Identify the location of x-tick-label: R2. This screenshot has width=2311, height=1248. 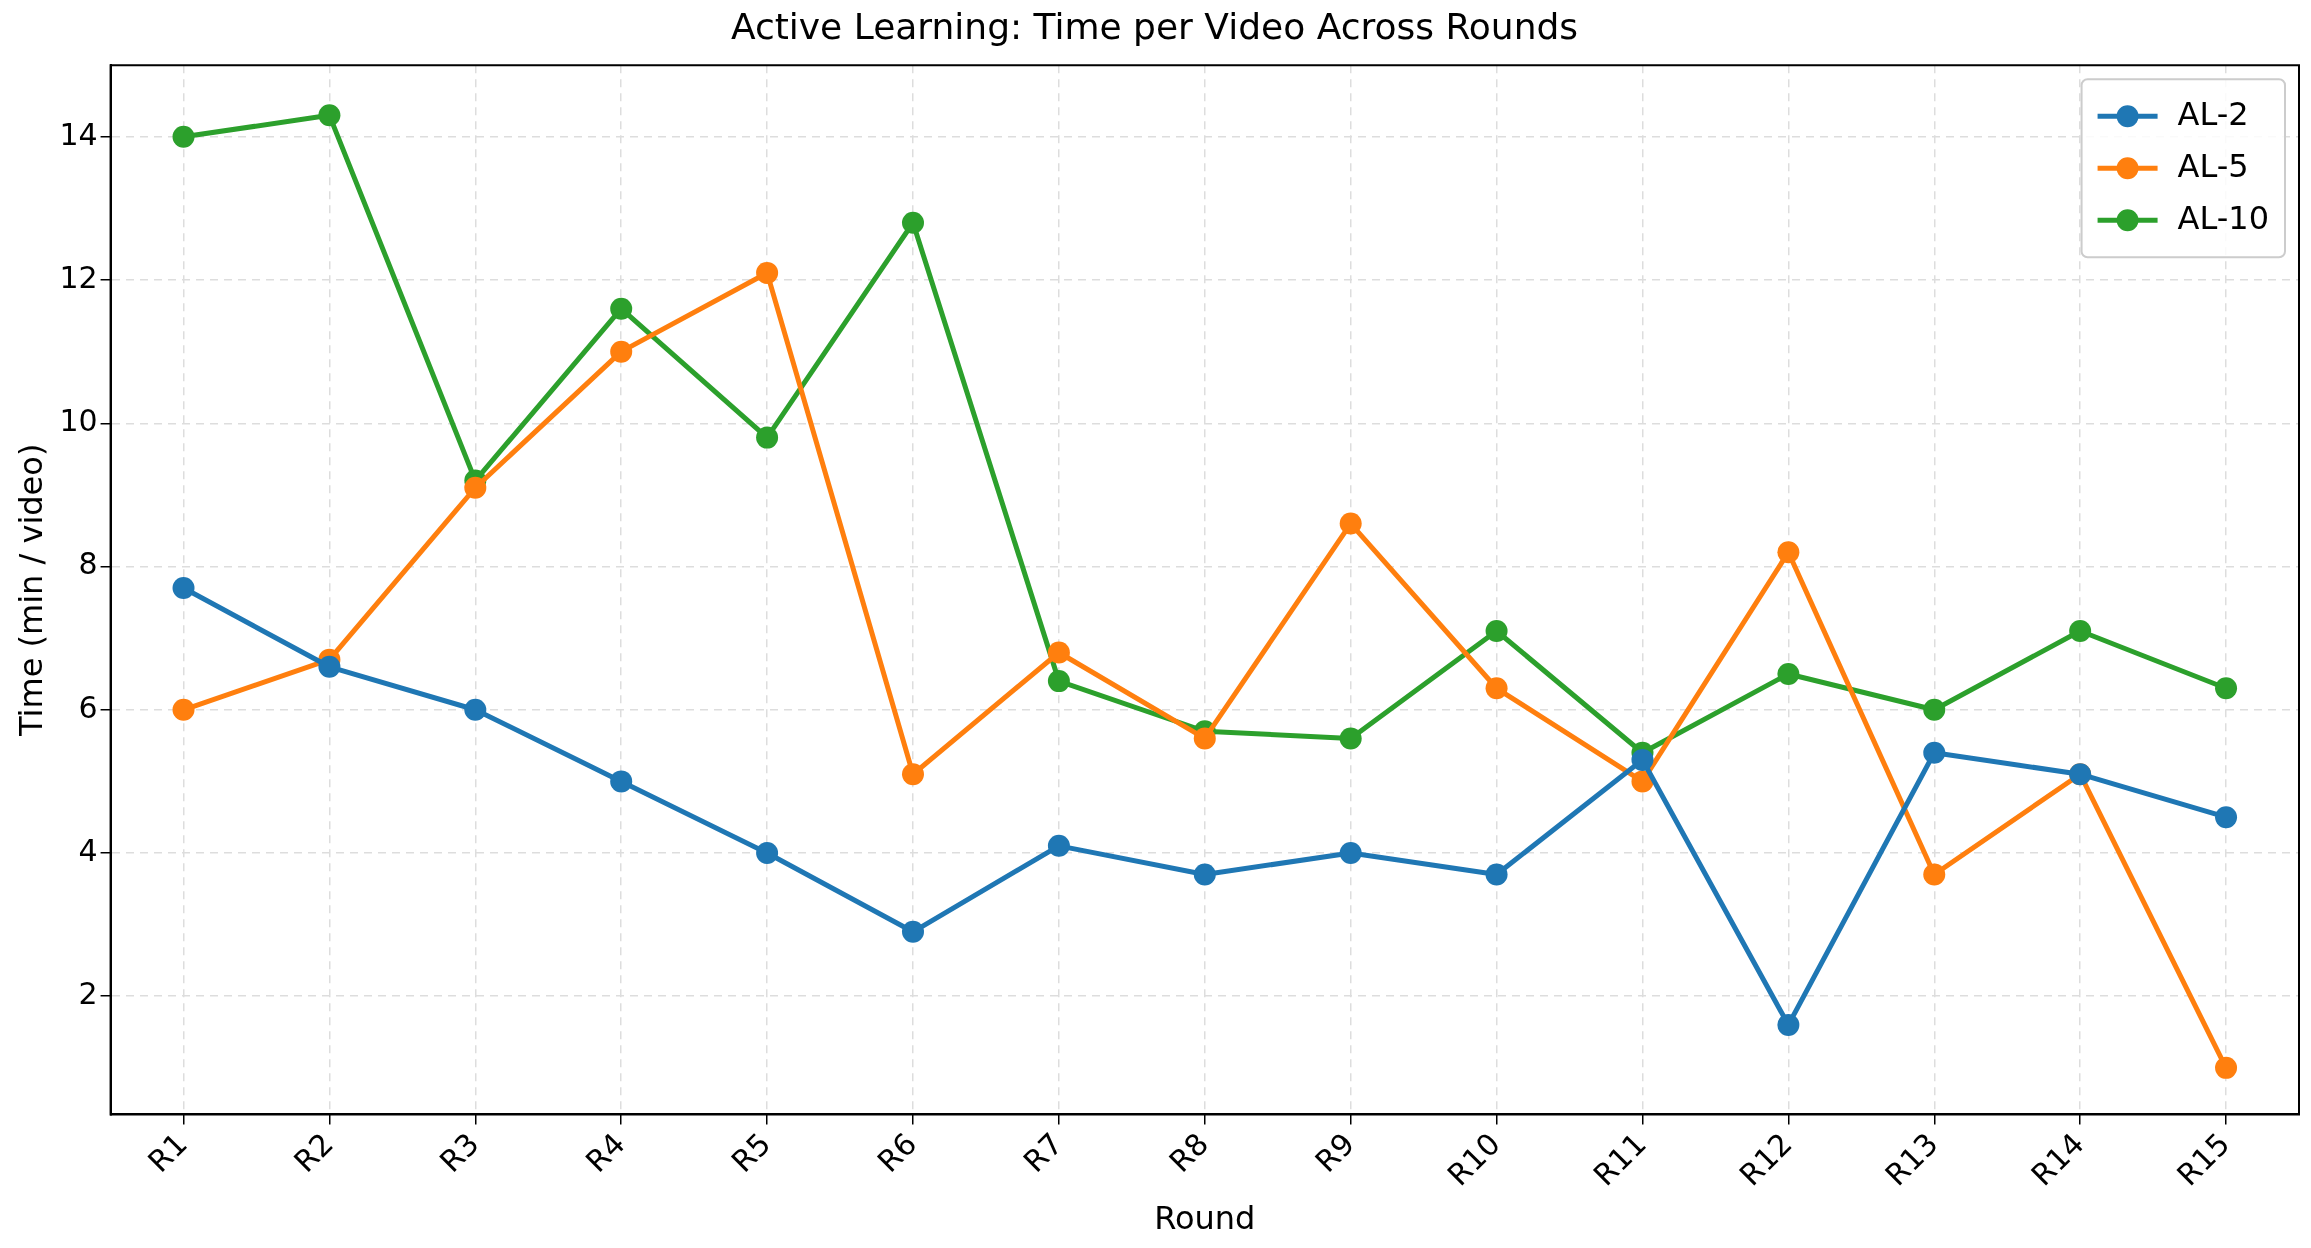
(313, 1152).